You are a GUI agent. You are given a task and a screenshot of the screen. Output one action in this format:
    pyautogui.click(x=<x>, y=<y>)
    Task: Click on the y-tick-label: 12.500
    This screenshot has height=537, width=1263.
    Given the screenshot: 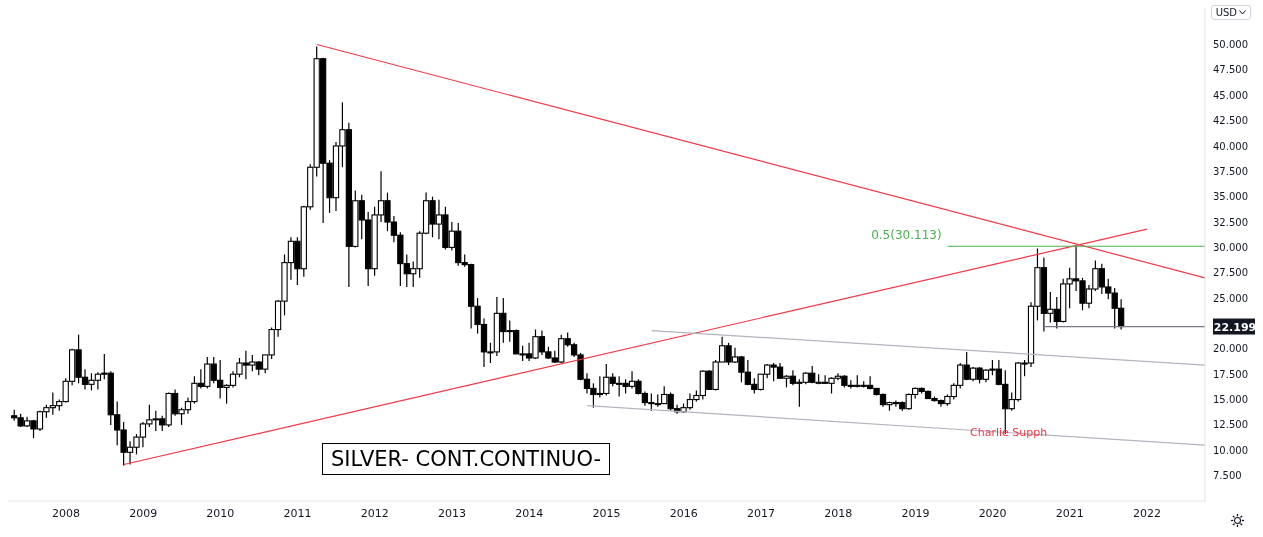 What is the action you would take?
    pyautogui.click(x=1230, y=425)
    